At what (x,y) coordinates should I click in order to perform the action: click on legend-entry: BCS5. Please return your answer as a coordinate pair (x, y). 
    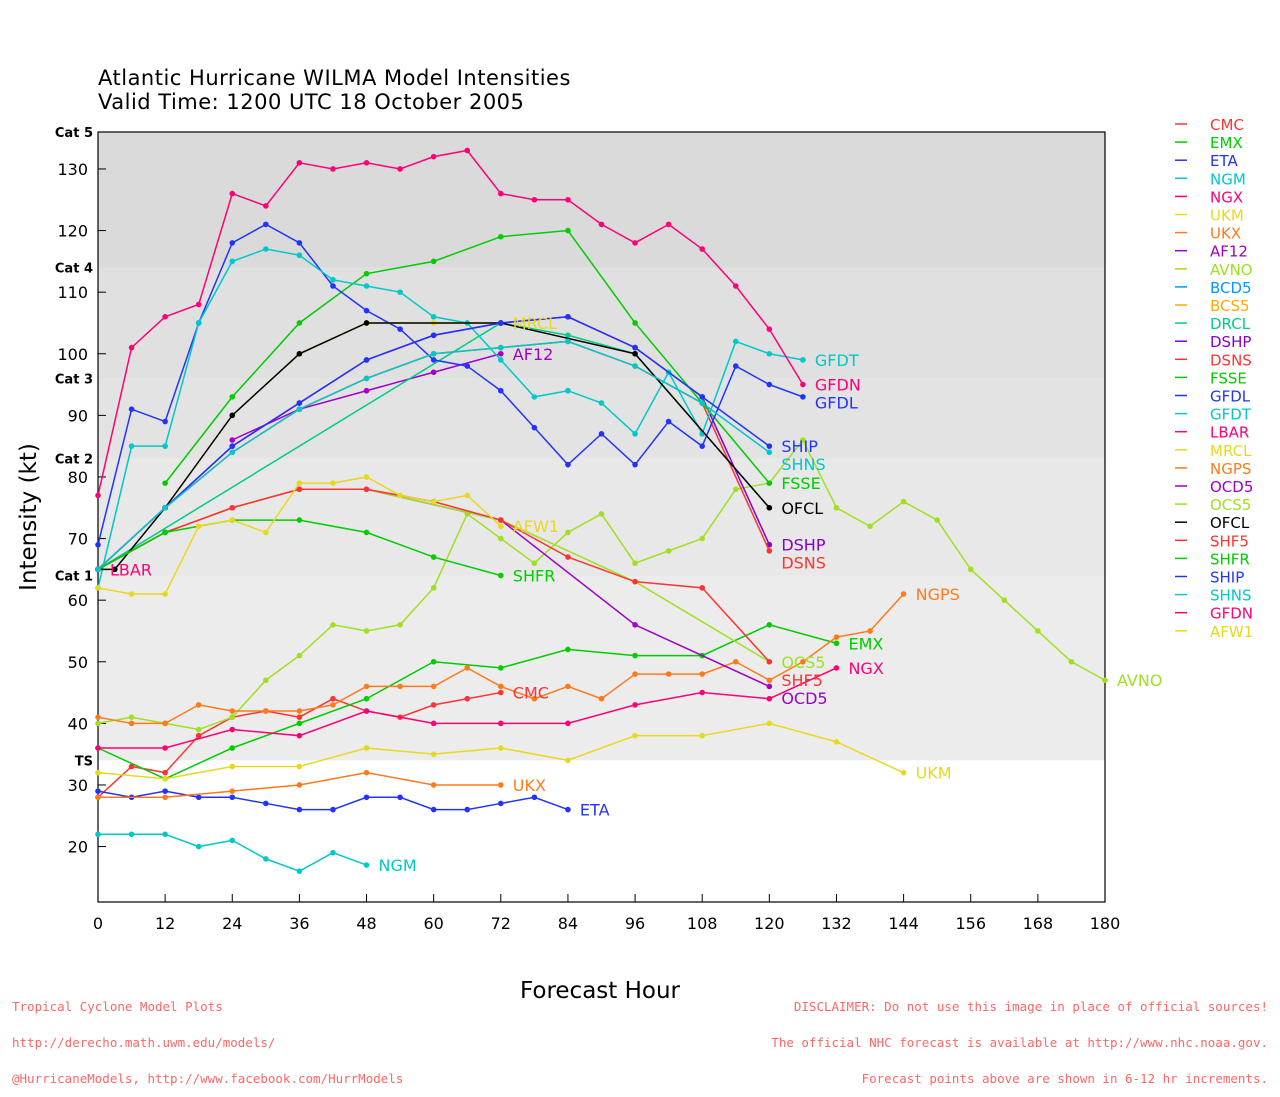
    Looking at the image, I should click on (1230, 306).